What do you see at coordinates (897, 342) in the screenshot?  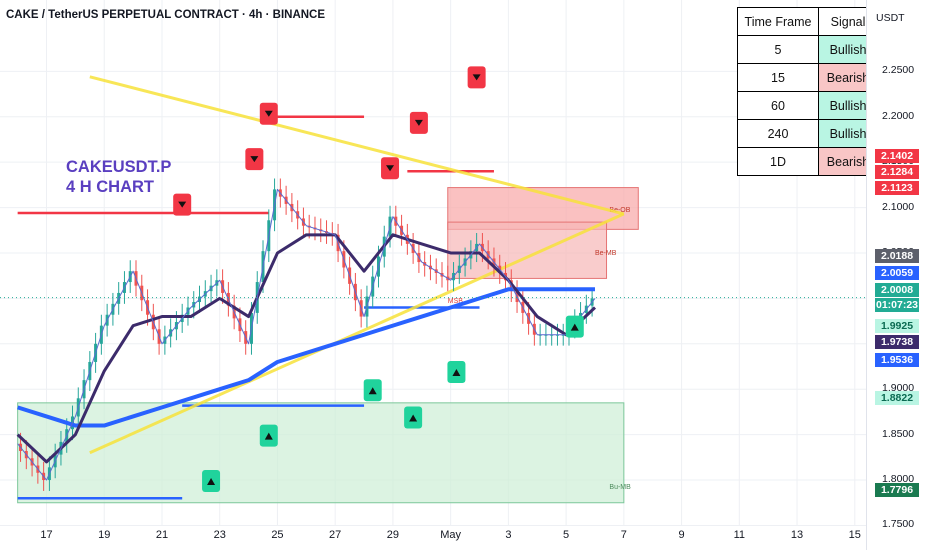 I see `price-tag: 1.9738` at bounding box center [897, 342].